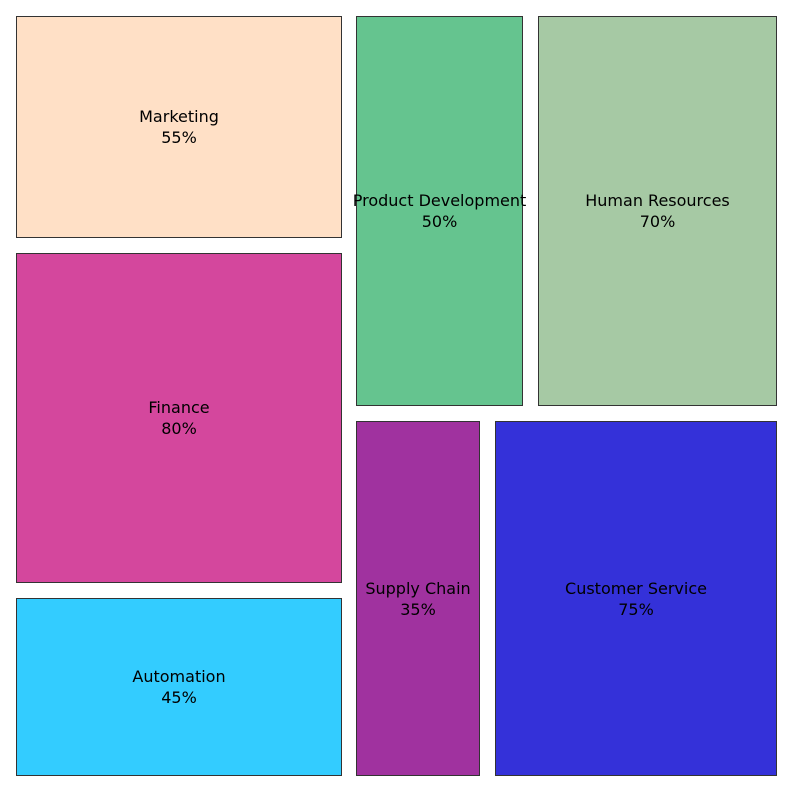 This screenshot has height=792, width=792. Describe the element at coordinates (179, 428) in the screenshot. I see `tile-value: 80%` at that location.